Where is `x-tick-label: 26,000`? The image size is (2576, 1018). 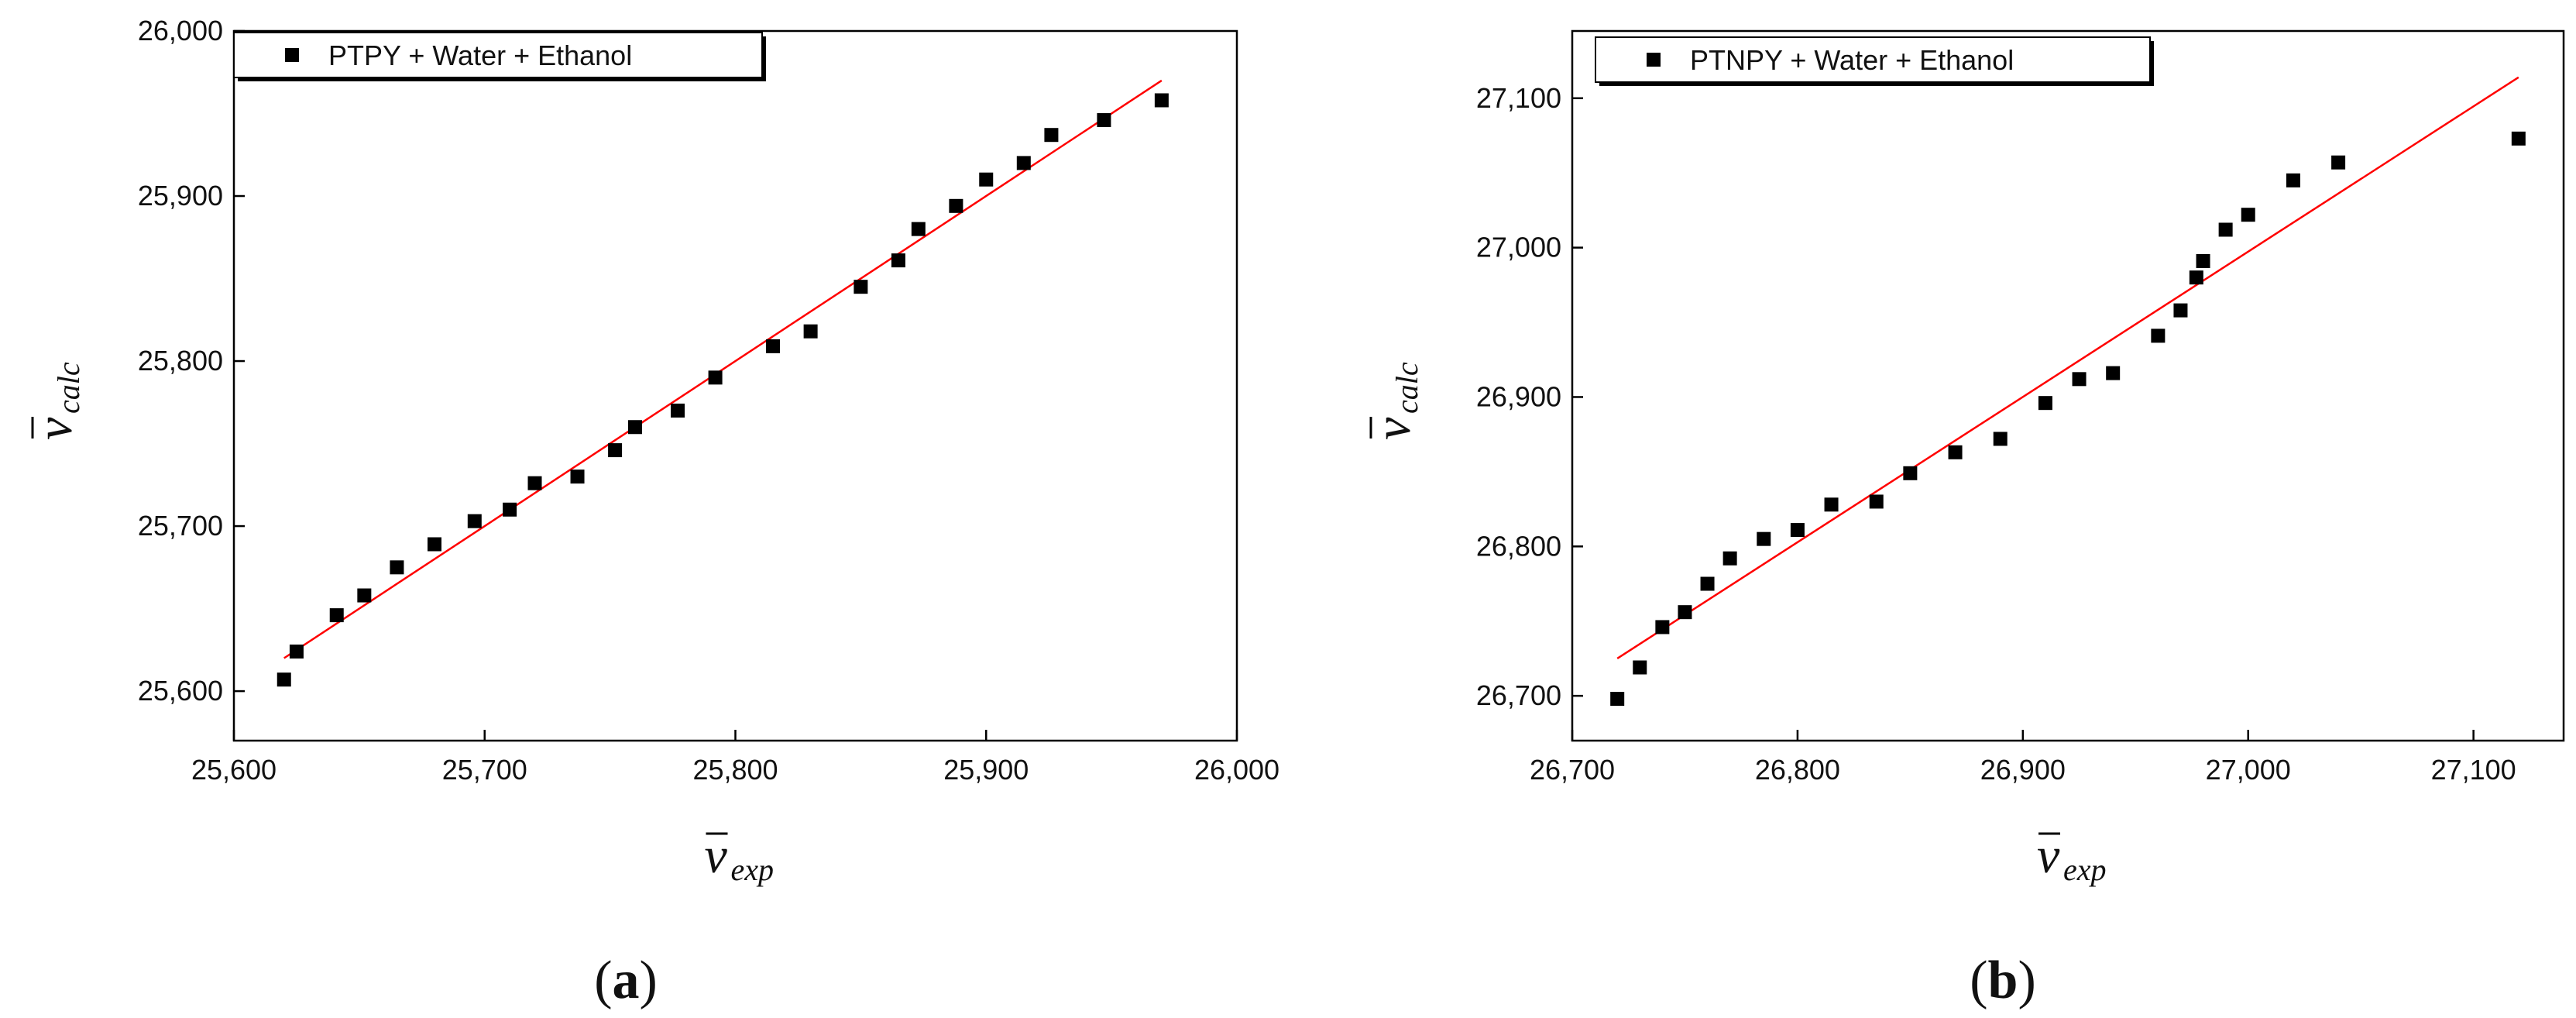
x-tick-label: 26,000 is located at coordinates (1236, 770).